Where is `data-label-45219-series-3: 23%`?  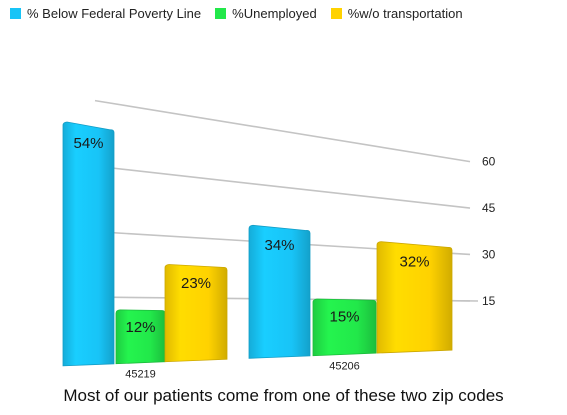
data-label-45219-series-3: 23% is located at coordinates (196, 283).